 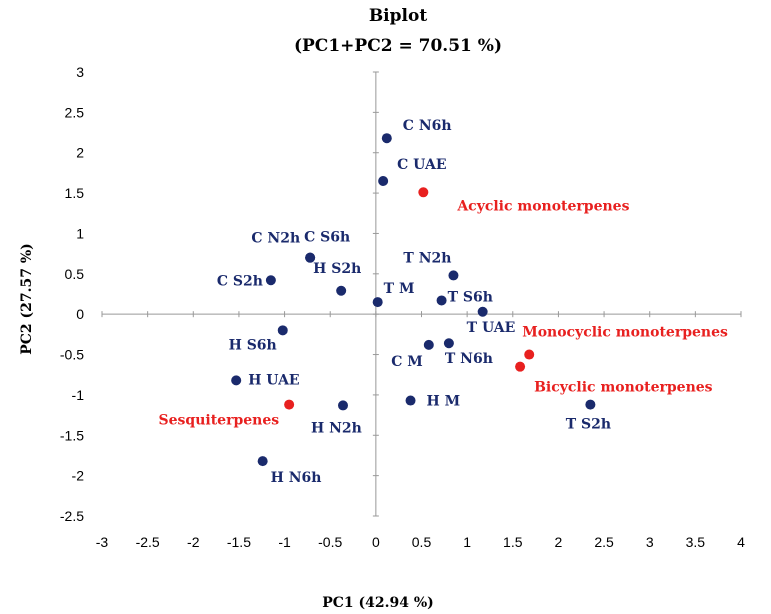 What do you see at coordinates (310, 257) in the screenshot?
I see `point-c-n2h` at bounding box center [310, 257].